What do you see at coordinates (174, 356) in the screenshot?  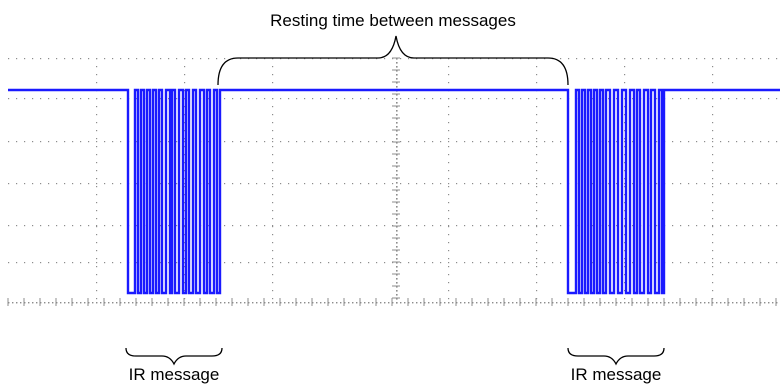 I see `left-brace` at bounding box center [174, 356].